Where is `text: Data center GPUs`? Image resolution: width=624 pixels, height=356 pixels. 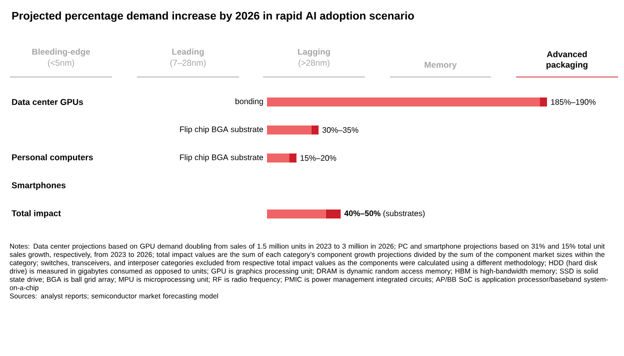
text: Data center GPUs is located at coordinates (47, 101).